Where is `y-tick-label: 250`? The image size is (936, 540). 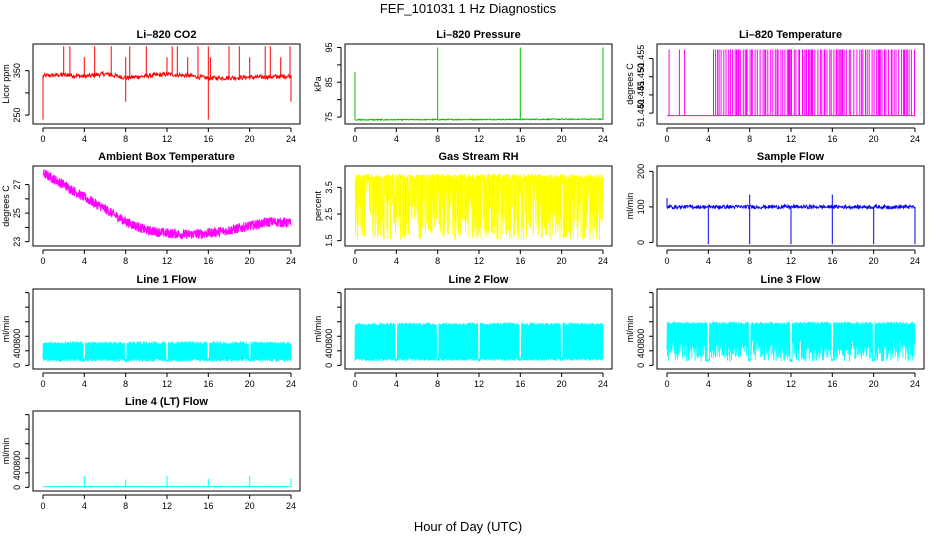 y-tick-label: 250 is located at coordinates (17, 115).